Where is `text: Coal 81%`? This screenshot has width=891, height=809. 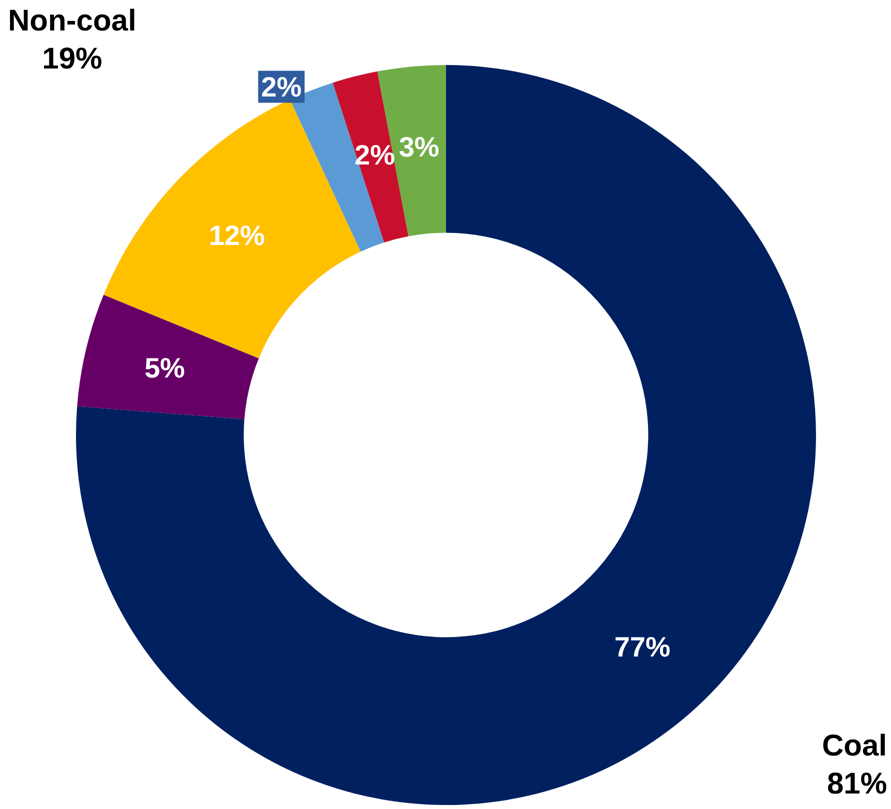
text: Coal 81% is located at coordinates (854, 765).